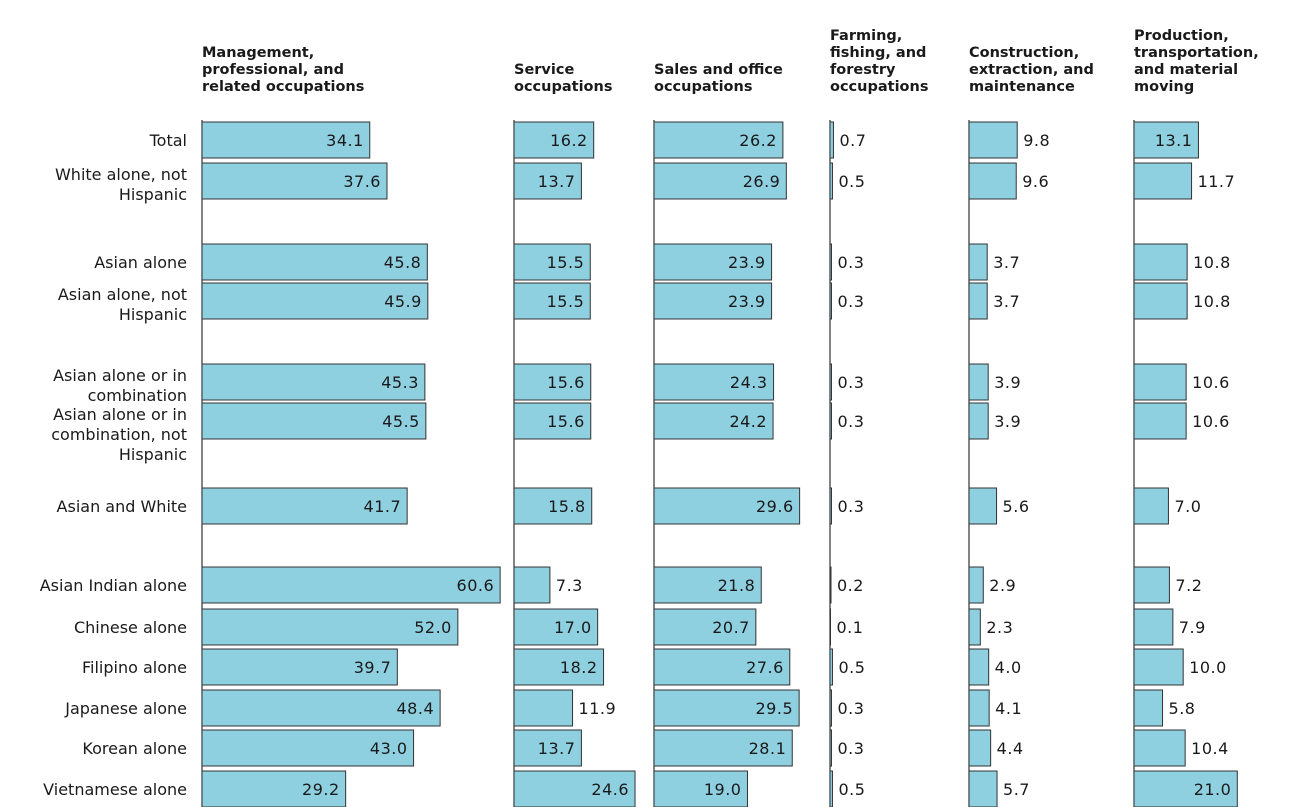 The height and width of the screenshot is (807, 1292). Describe the element at coordinates (1188, 585) in the screenshot. I see `value-label: 7.2` at that location.